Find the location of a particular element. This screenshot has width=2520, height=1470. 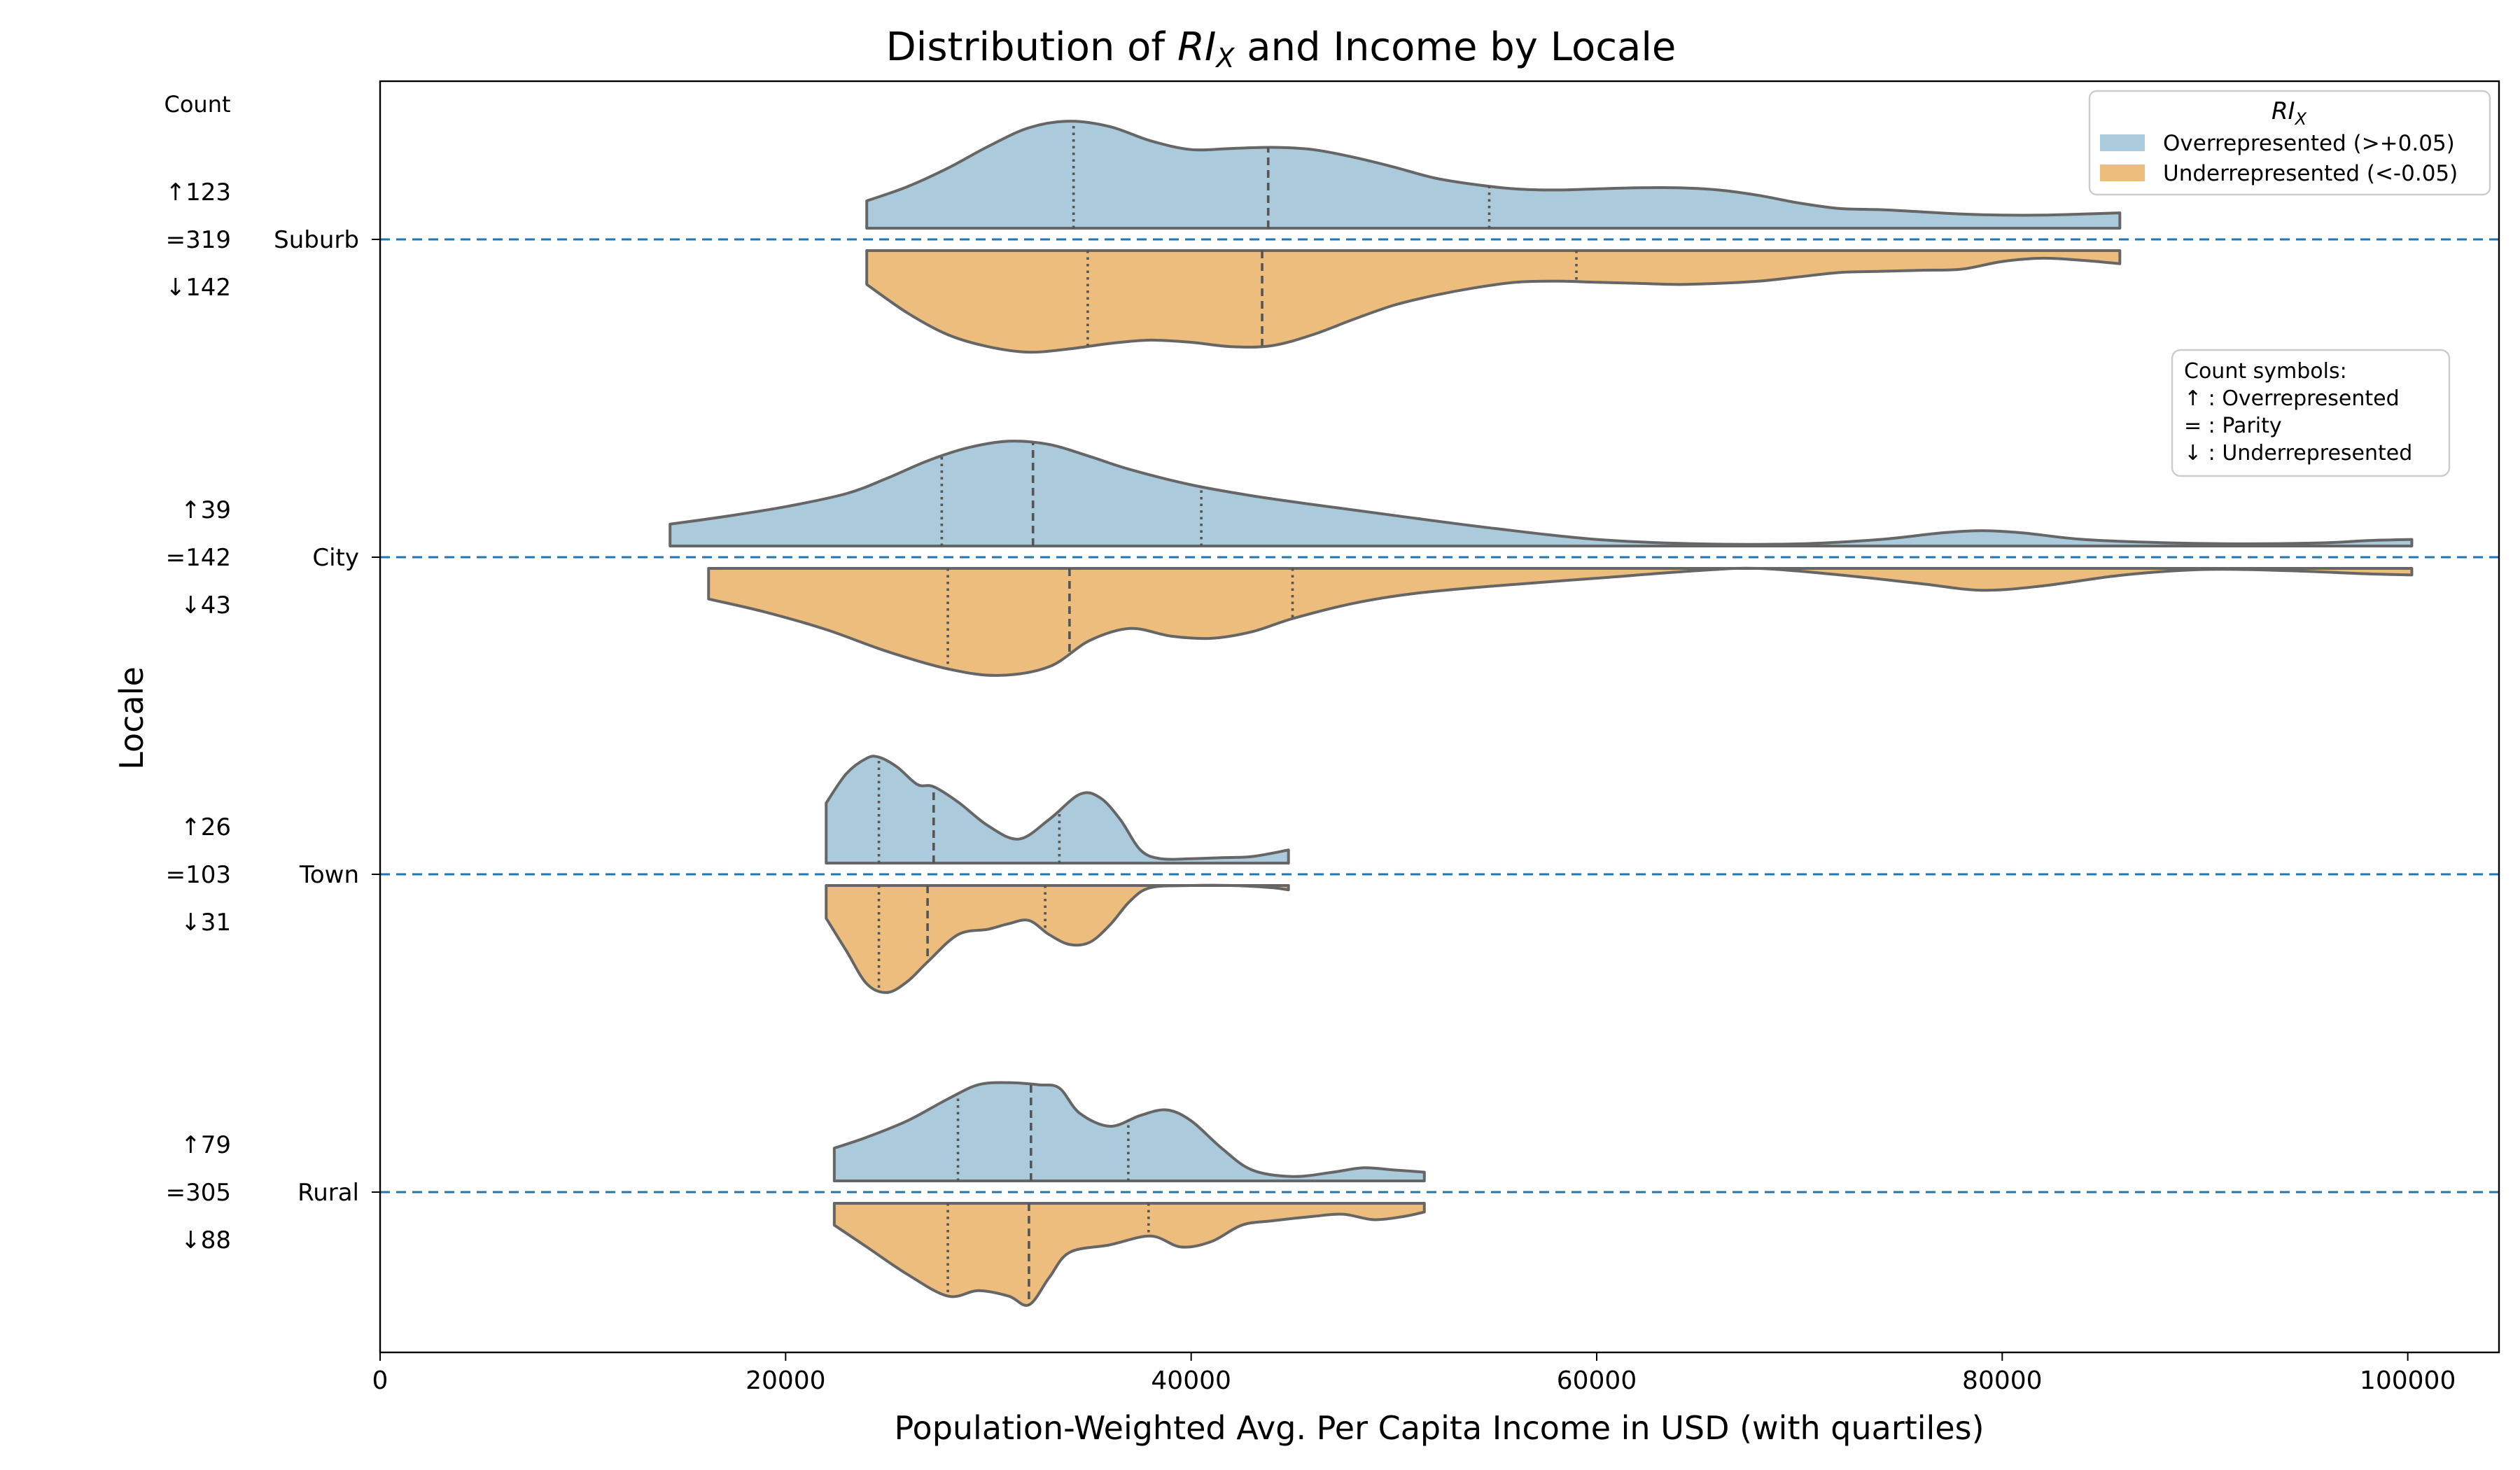

legend-swatch-over is located at coordinates (2122, 142).